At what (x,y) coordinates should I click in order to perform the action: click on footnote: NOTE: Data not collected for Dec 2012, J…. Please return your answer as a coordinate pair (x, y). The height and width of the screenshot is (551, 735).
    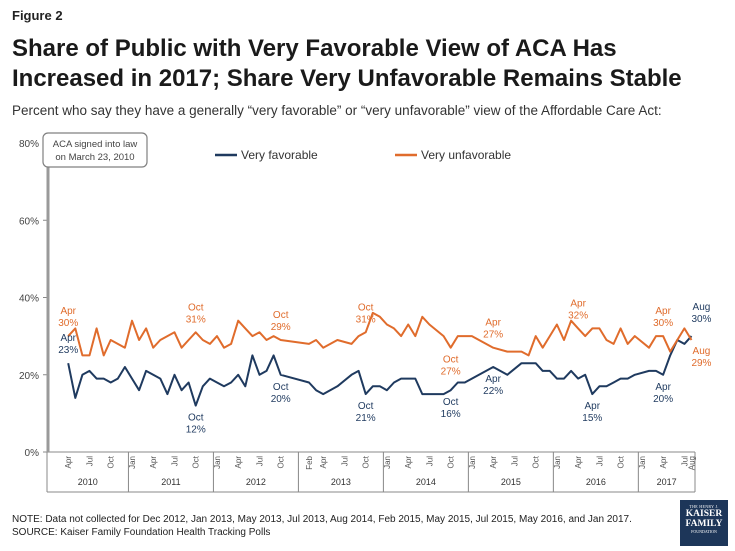
    Looking at the image, I should click on (322, 526).